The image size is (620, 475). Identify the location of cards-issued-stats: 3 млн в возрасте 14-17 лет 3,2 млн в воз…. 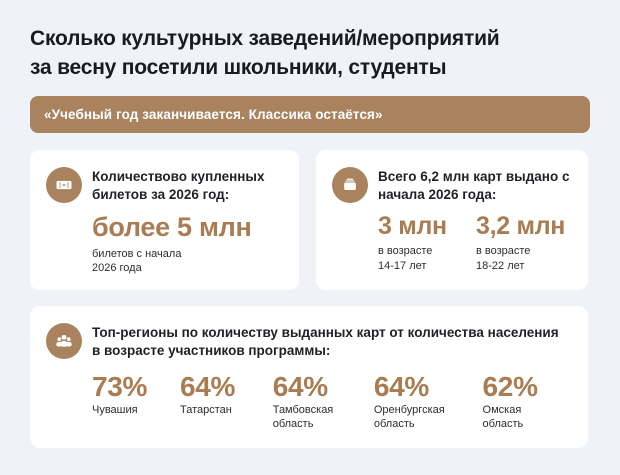
(475, 242).